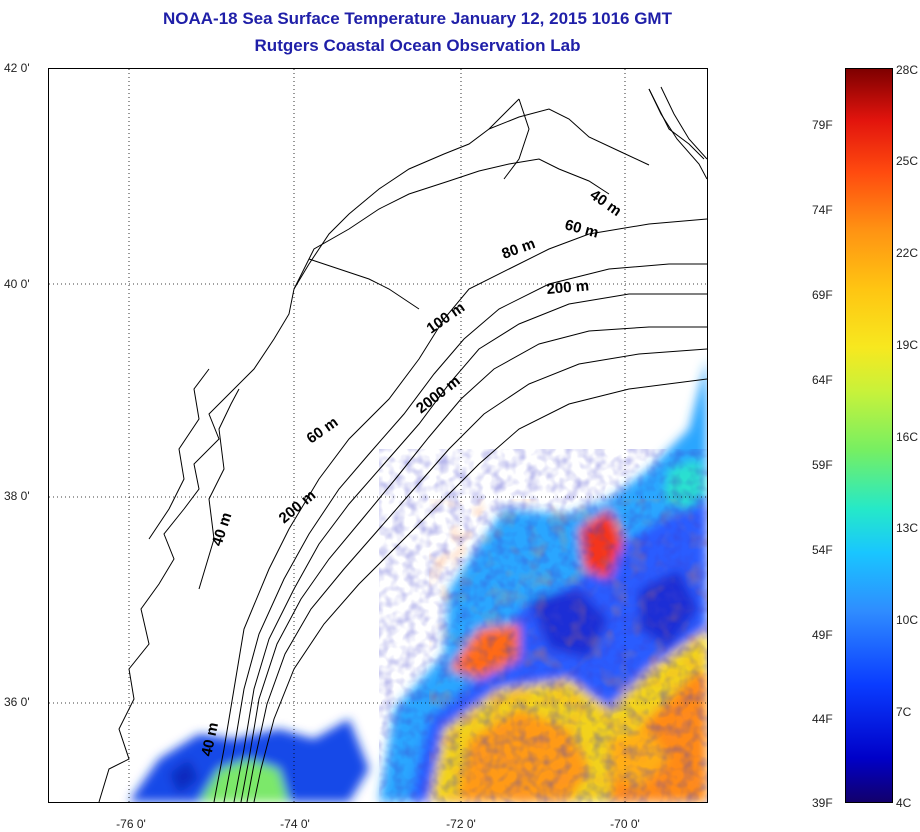  I want to click on colorbar-label-f: 59F, so click(822, 465).